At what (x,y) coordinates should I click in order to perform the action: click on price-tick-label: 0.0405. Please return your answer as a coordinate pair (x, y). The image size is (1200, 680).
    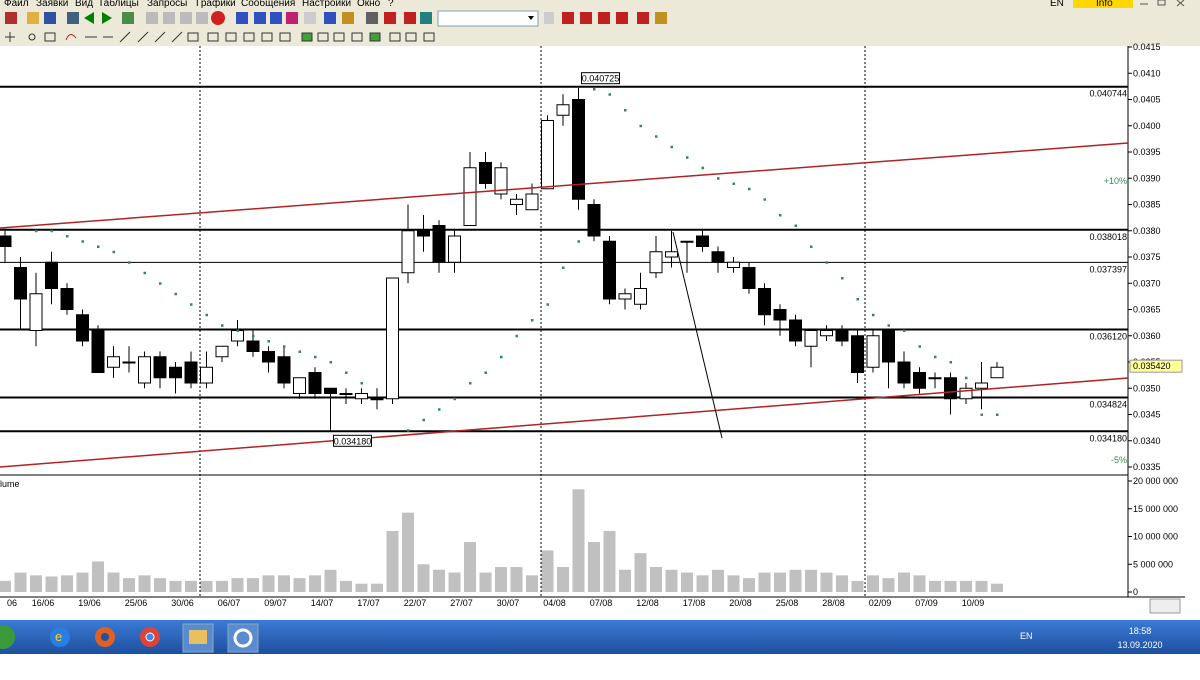
    Looking at the image, I should click on (1147, 100).